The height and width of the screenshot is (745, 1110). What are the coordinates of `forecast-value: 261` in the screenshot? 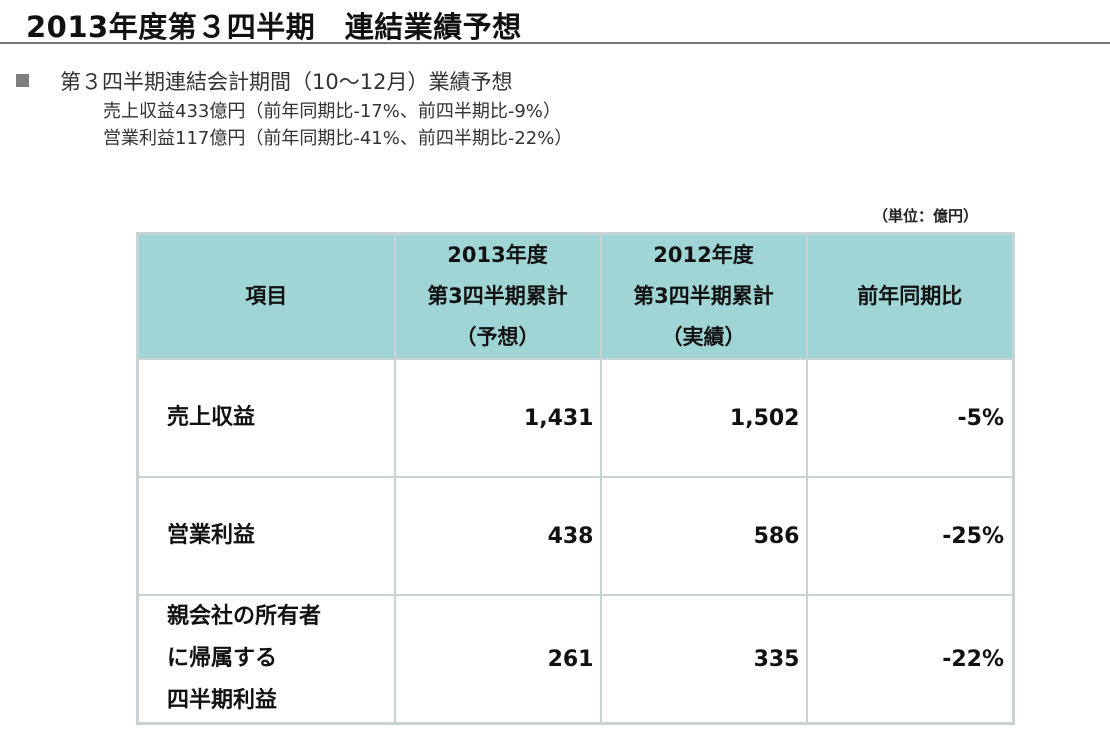 It's located at (497, 659).